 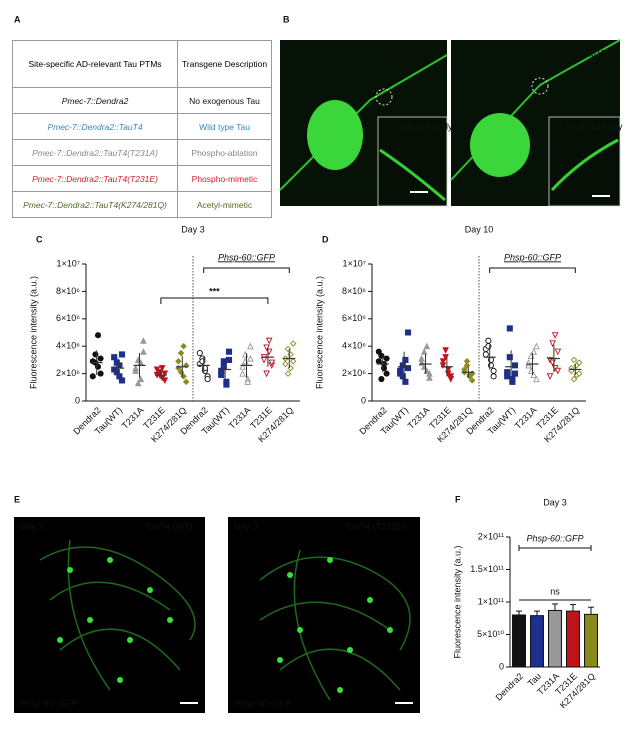 I want to click on cell: Pmec-7::Dendra2::TauT4, so click(x=95, y=126).